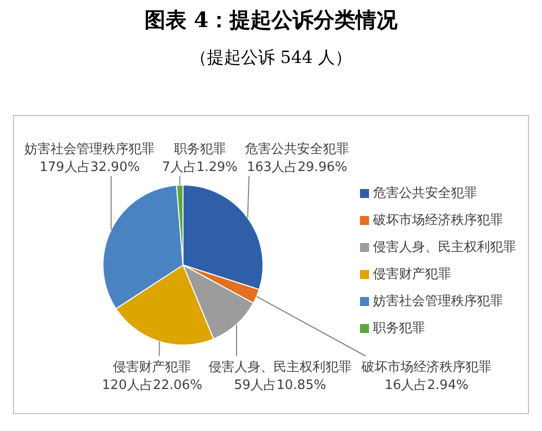 This screenshot has height=431, width=542. I want to click on data-label: 163人占29.96%, so click(297, 167).